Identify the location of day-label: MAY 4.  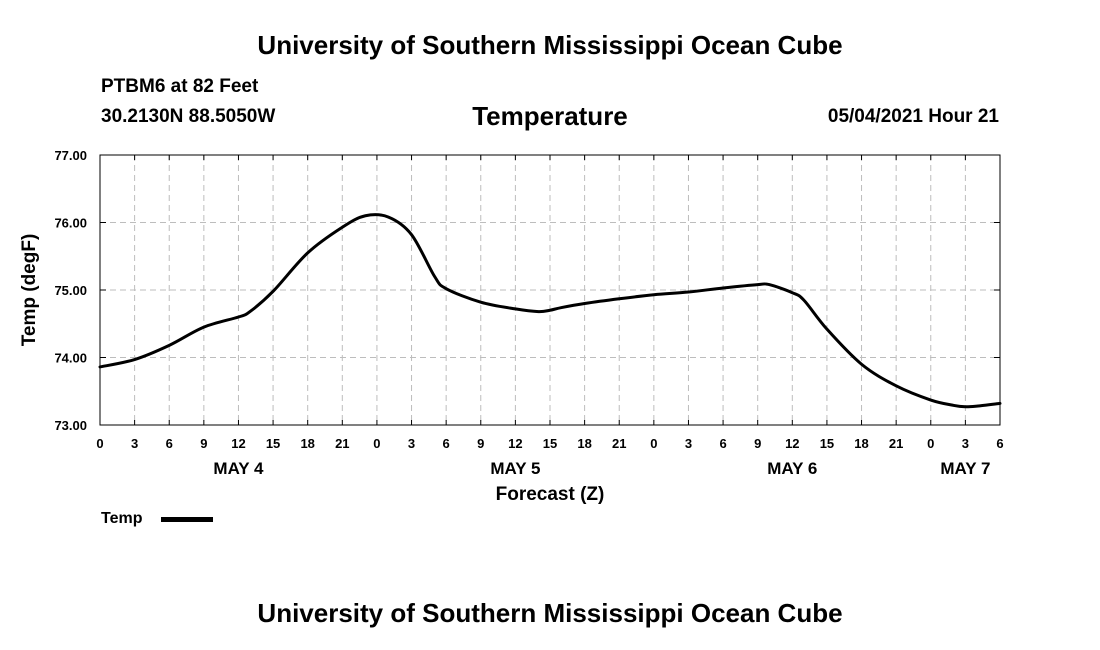
(238, 468).